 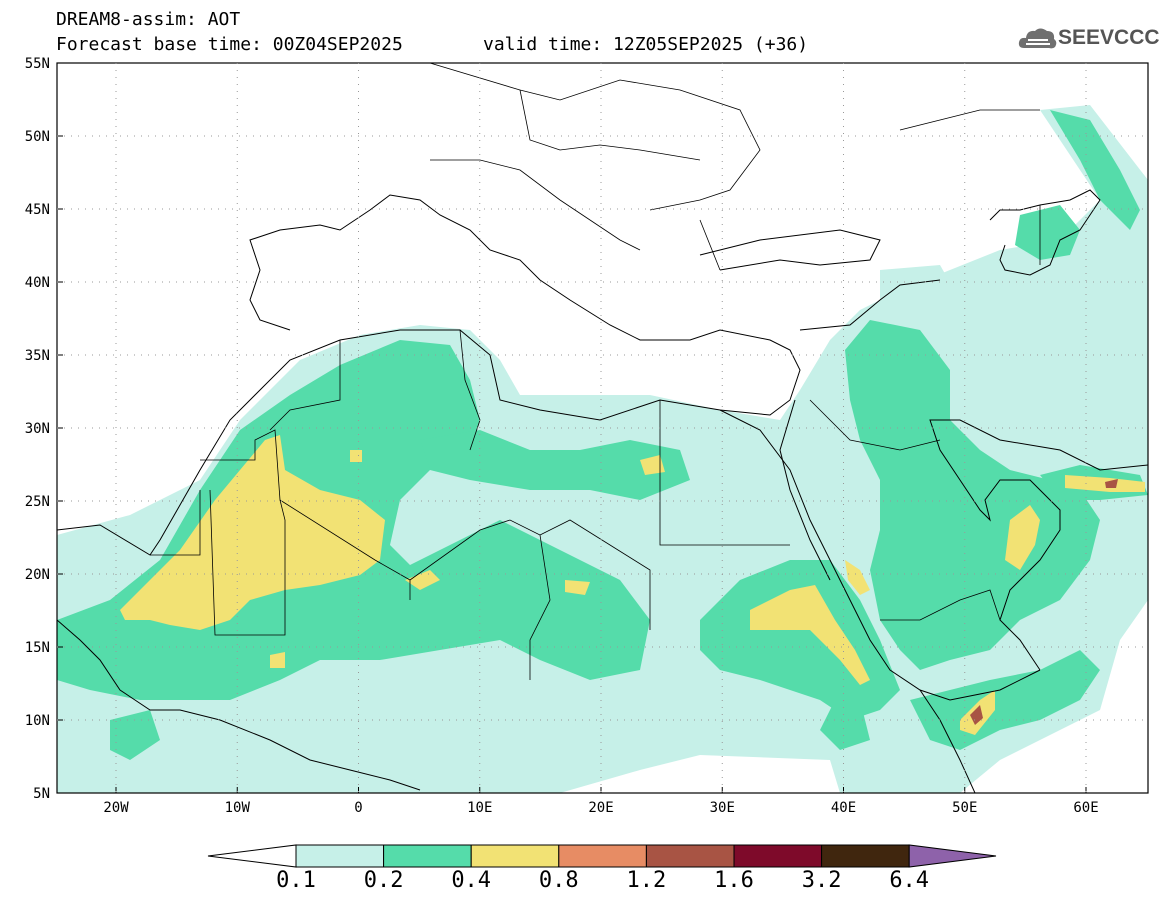 What do you see at coordinates (821, 880) in the screenshot?
I see `colorbar-label: 3.2` at bounding box center [821, 880].